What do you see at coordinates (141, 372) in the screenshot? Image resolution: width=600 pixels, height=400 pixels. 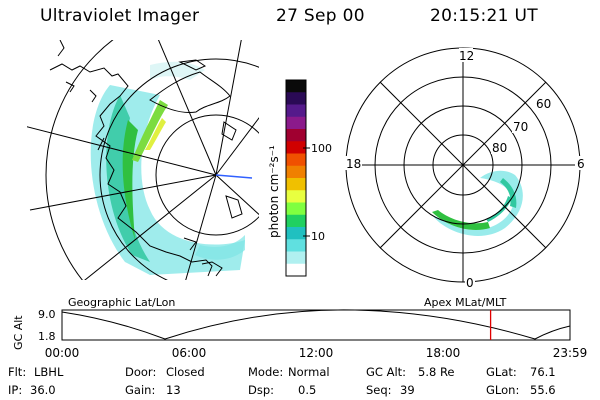 I see `door-label: Door:` at bounding box center [141, 372].